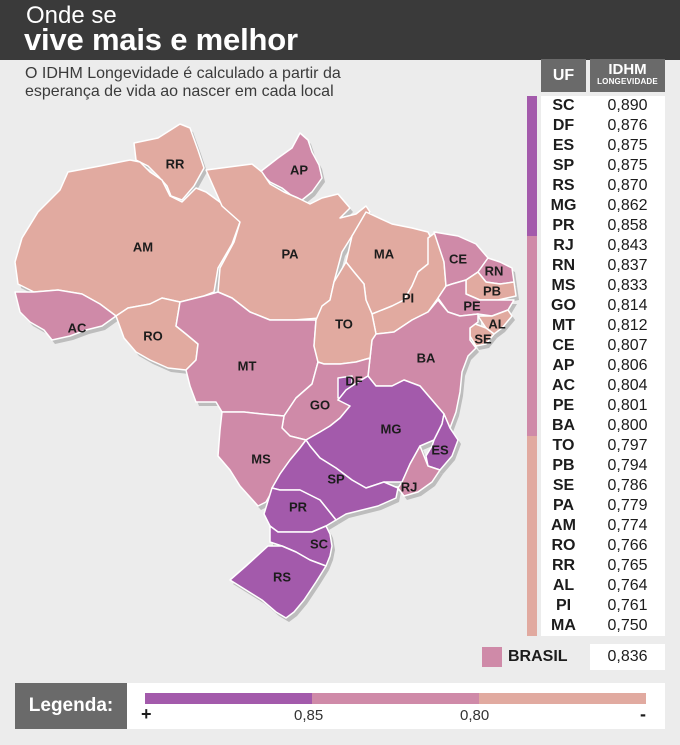 This screenshot has width=680, height=745. Describe the element at coordinates (627, 505) in the screenshot. I see `row-value: 0,779` at that location.